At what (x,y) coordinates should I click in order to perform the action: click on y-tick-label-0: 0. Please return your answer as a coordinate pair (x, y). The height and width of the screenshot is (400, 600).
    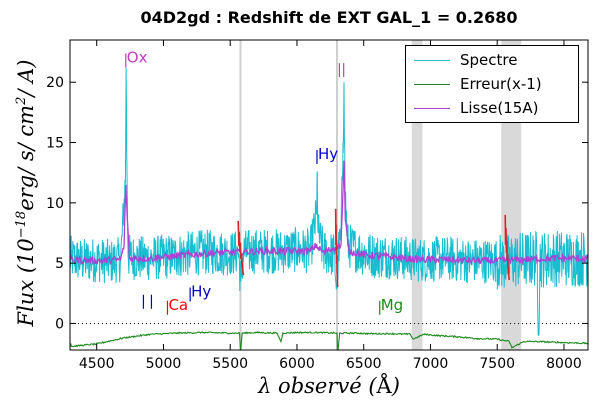
    Looking at the image, I should click on (59, 324).